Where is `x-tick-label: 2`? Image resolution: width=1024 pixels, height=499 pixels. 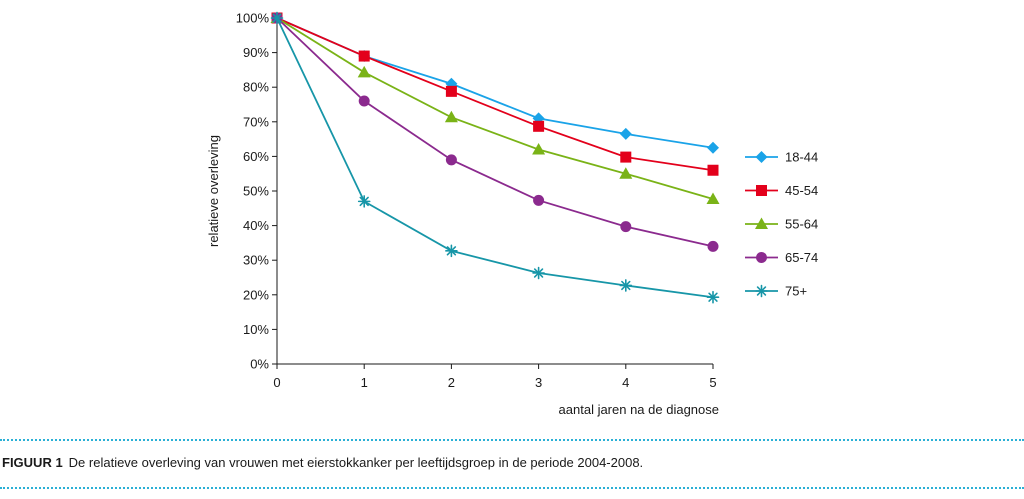 x-tick-label: 2 is located at coordinates (451, 382).